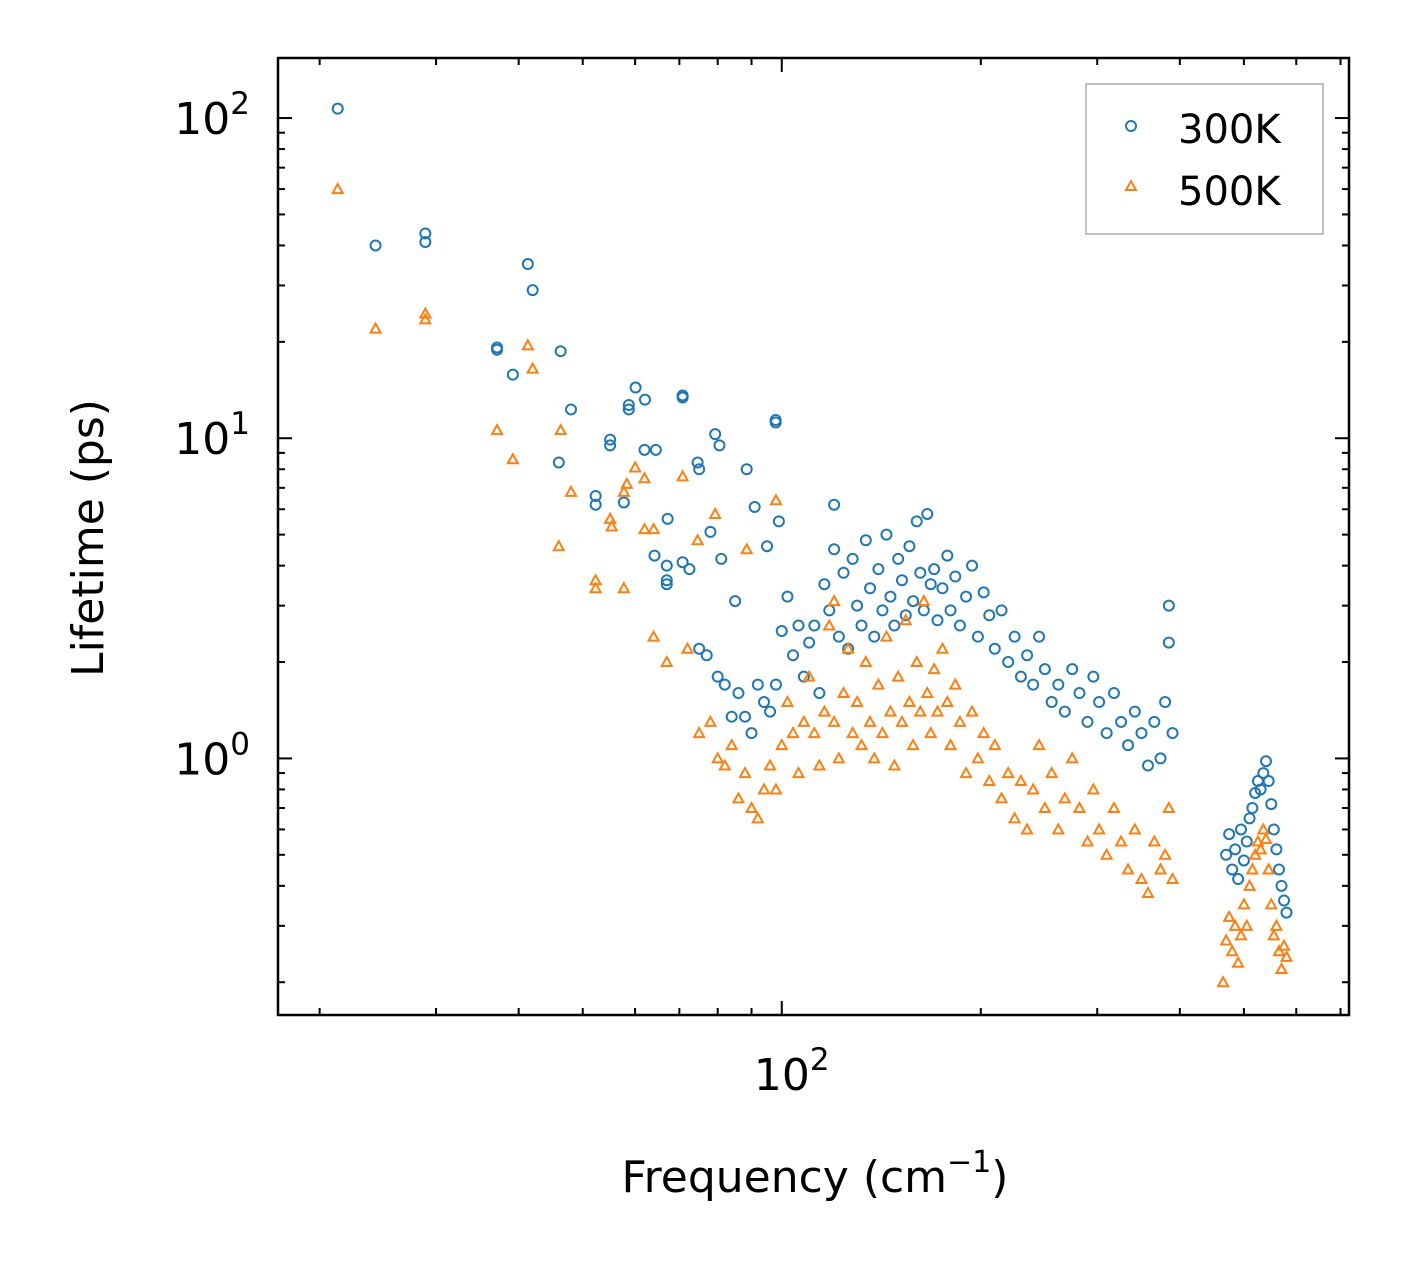 The image size is (1408, 1265). What do you see at coordinates (212, 755) in the screenshot?
I see `y-tick-label: 100` at bounding box center [212, 755].